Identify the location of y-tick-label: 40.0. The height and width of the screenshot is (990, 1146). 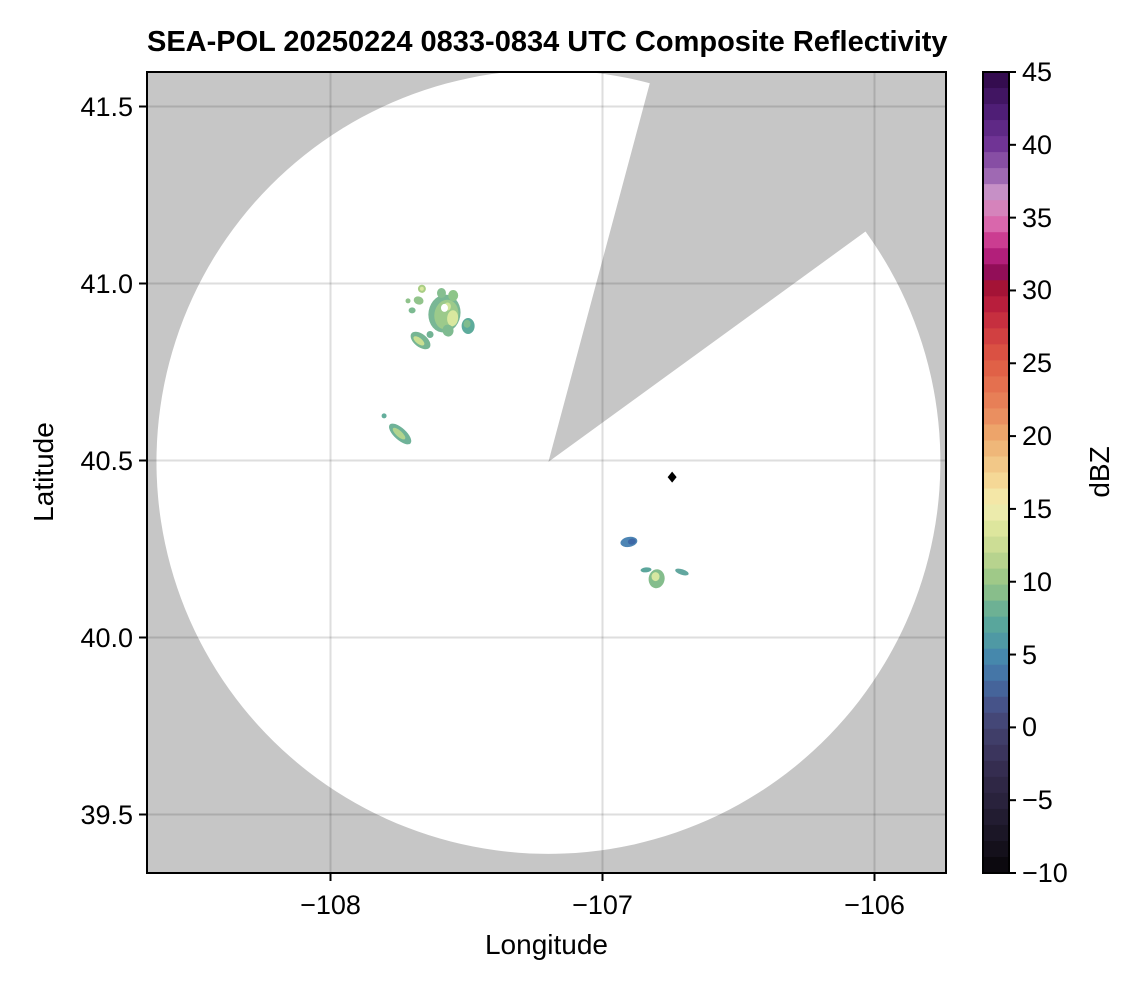
(106, 637).